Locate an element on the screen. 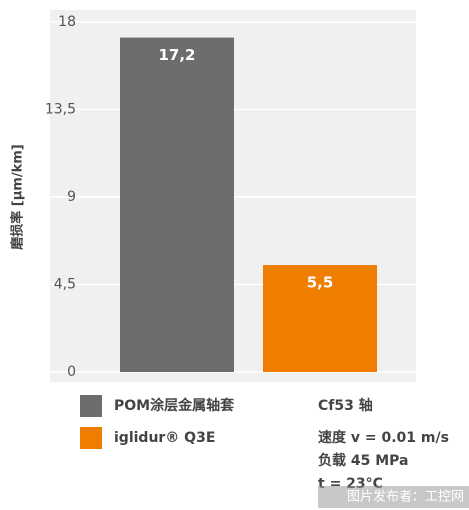  y-axis-label: 磨损率 [µm/km] is located at coordinates (18, 196).